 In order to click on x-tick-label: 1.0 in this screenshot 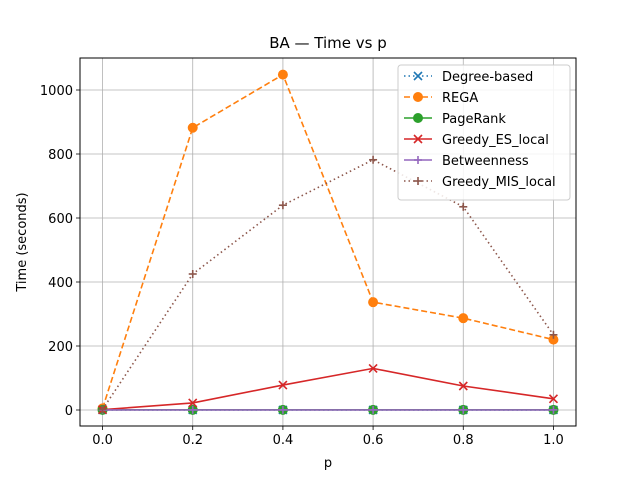, I will do `click(553, 440)`.